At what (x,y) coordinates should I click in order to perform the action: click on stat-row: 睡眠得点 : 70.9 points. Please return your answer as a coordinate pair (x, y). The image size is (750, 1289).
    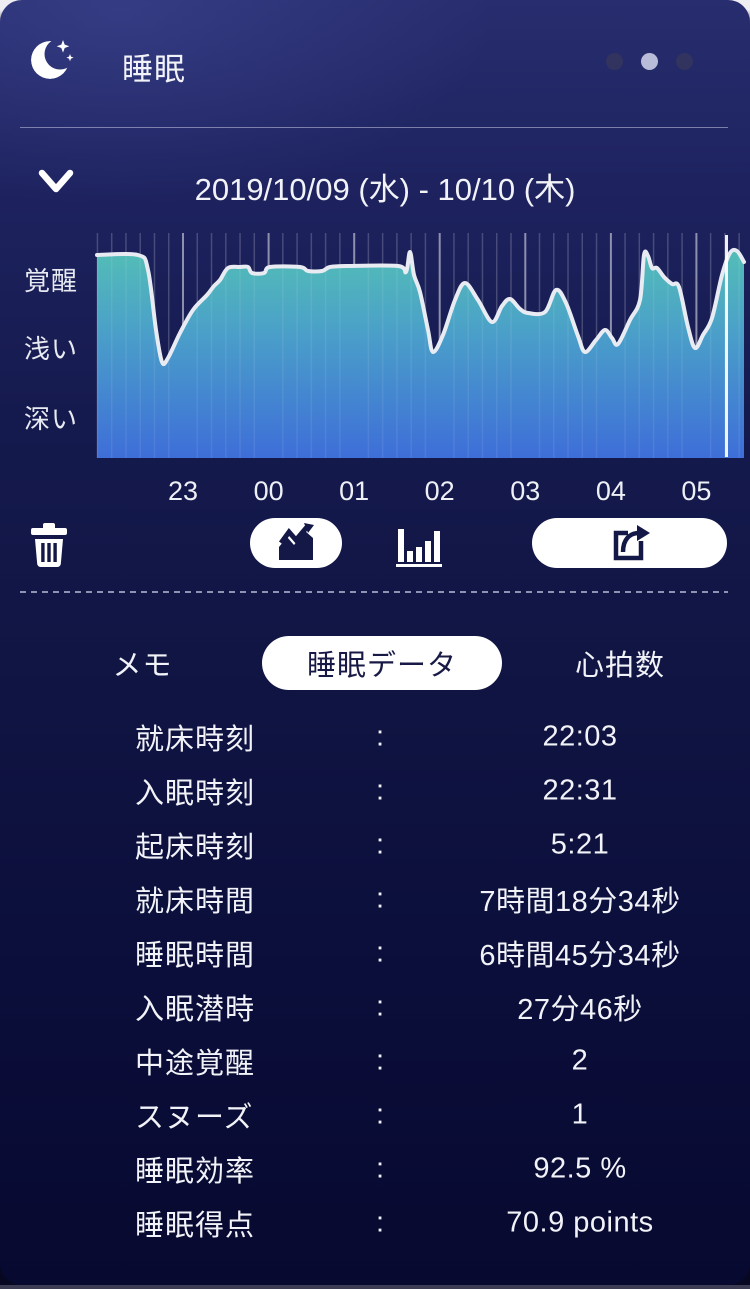
    Looking at the image, I should click on (375, 1223).